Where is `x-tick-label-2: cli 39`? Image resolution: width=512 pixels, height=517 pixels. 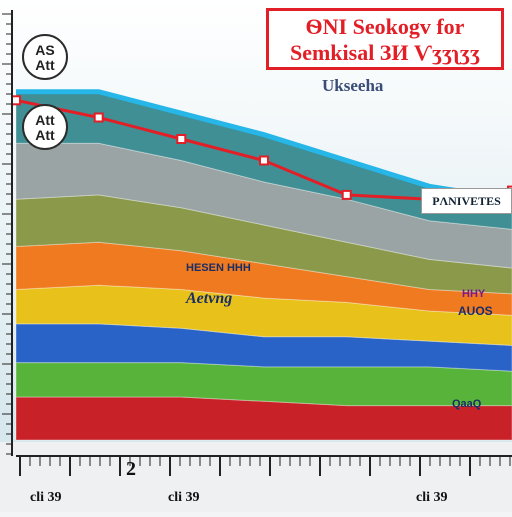 x-tick-label-2: cli 39 is located at coordinates (184, 497).